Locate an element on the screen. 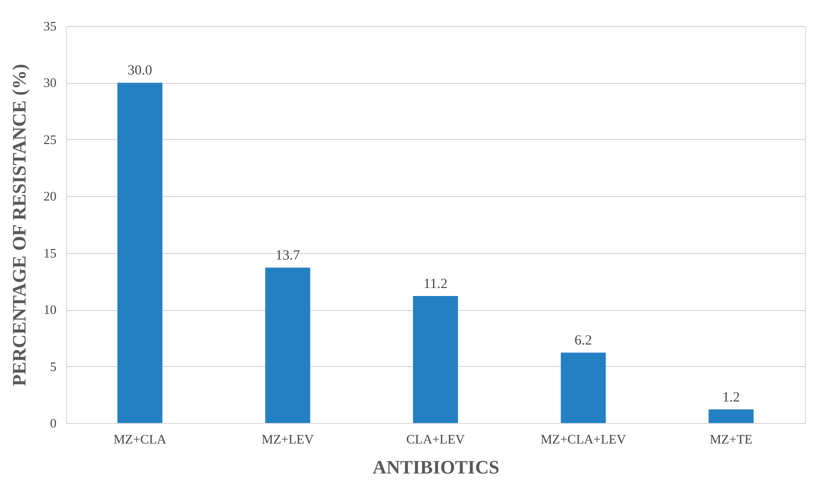 Image resolution: width=820 pixels, height=487 pixels. x-tick-label: MZ+TE is located at coordinates (731, 439).